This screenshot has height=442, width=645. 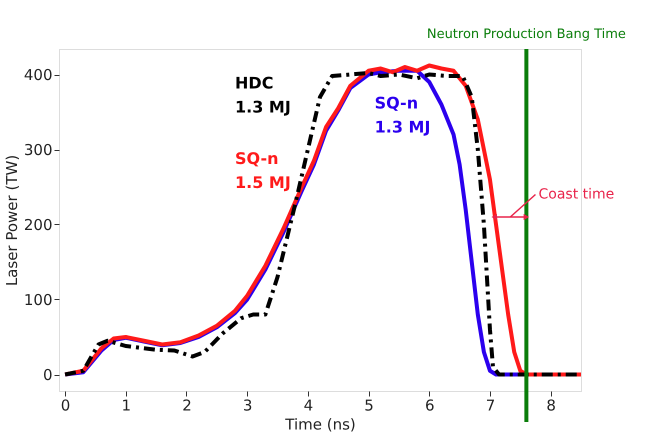 I want to click on y-tick-label: 100, so click(x=38, y=300).